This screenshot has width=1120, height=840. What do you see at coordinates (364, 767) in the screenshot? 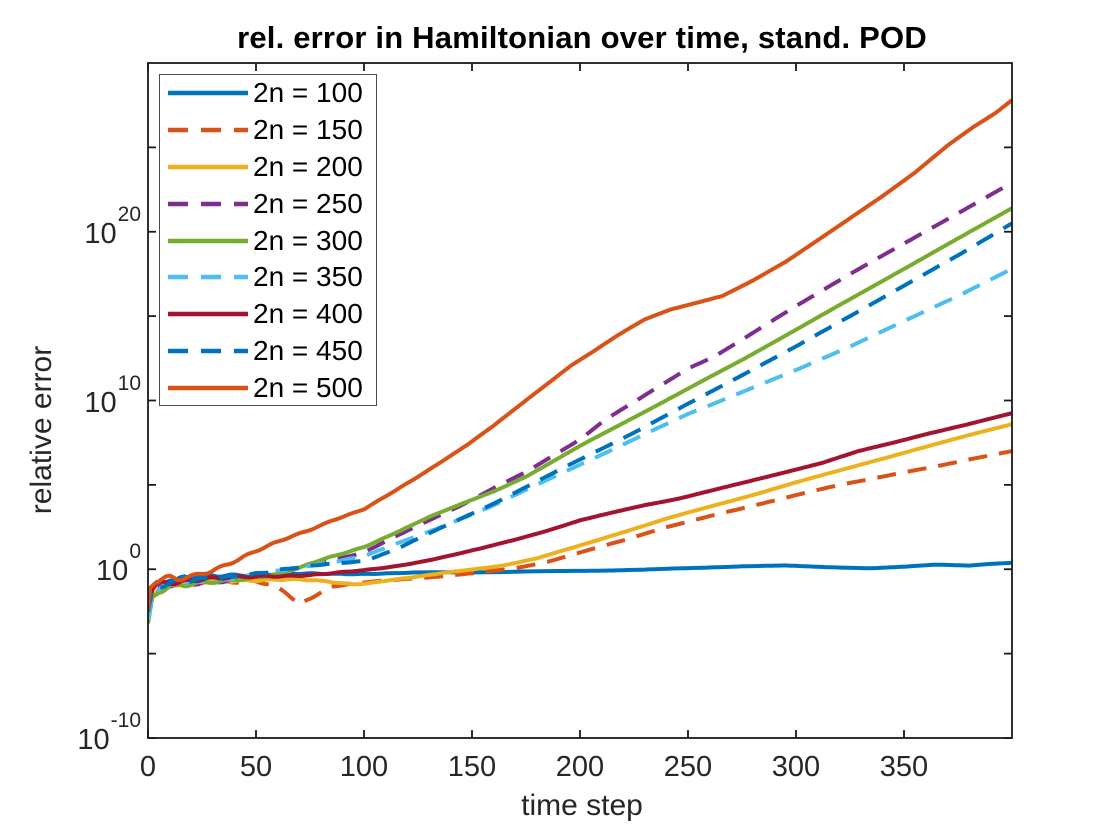
I see `x-tick-label-100: 100` at bounding box center [364, 767].